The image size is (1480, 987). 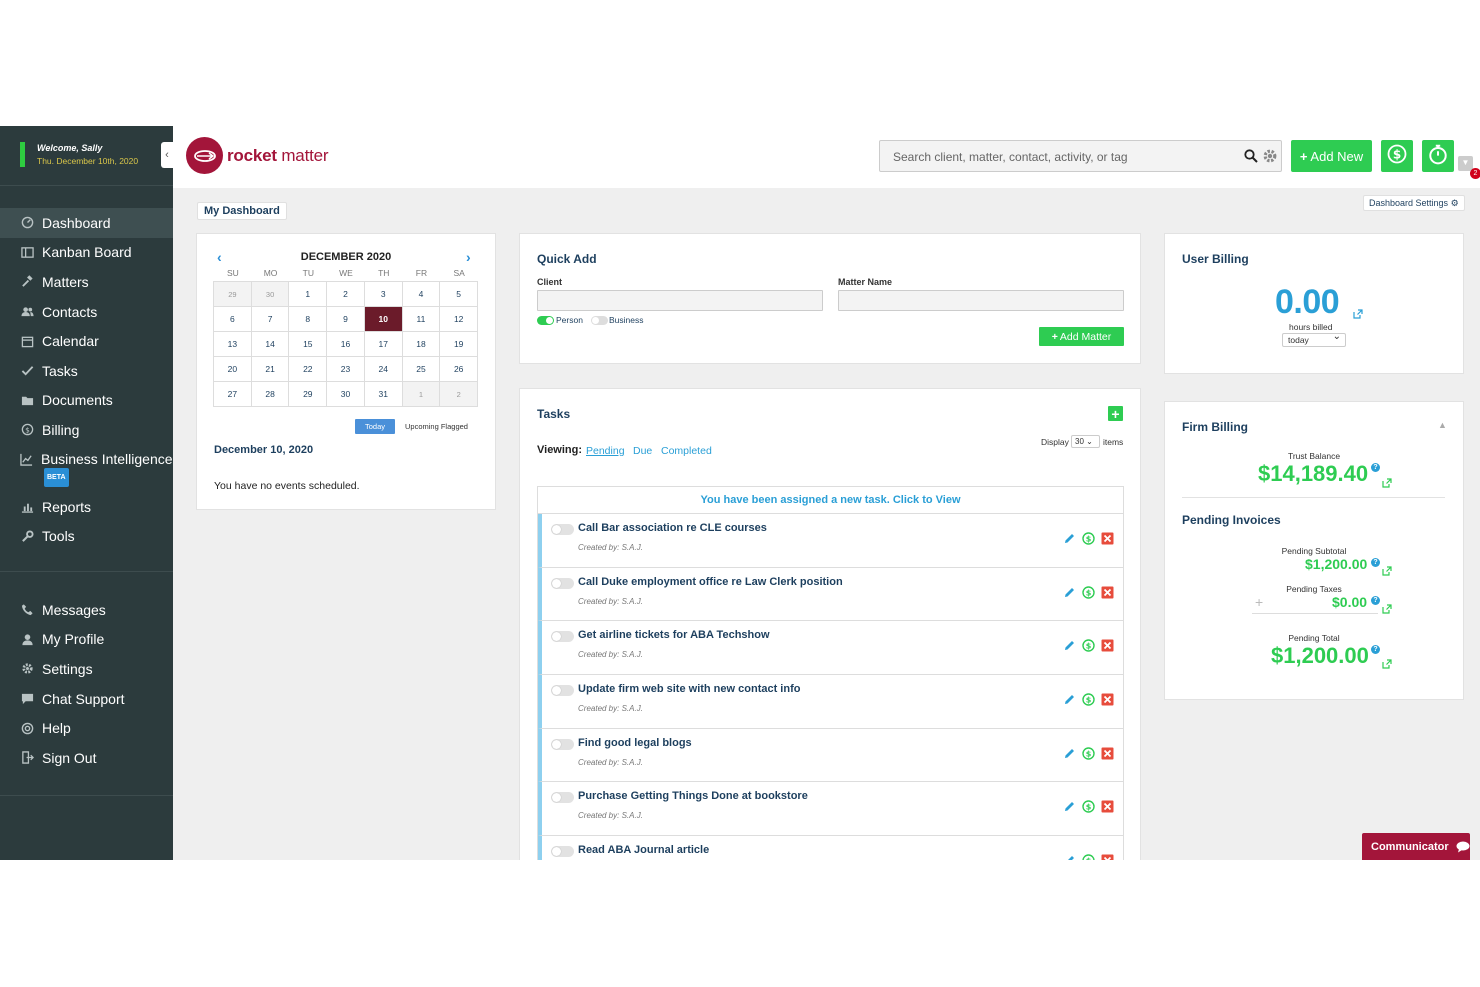 What do you see at coordinates (270, 344) in the screenshot?
I see `calendar-day: 14` at bounding box center [270, 344].